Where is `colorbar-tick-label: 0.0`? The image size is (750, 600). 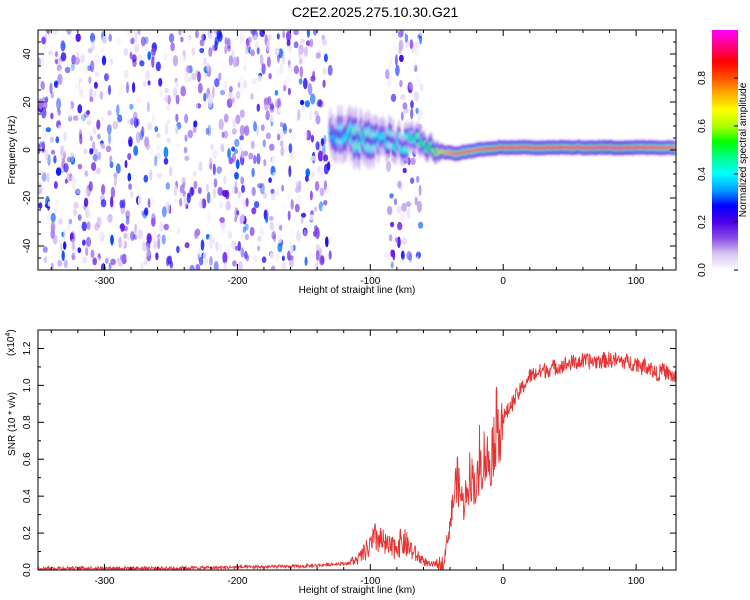
colorbar-tick-label: 0.0 is located at coordinates (702, 270).